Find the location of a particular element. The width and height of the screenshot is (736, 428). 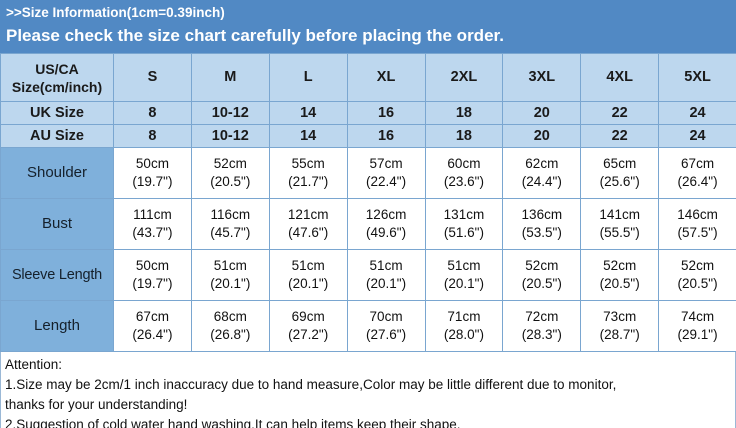

length-4xl-cm: 73cm is located at coordinates (620, 316).